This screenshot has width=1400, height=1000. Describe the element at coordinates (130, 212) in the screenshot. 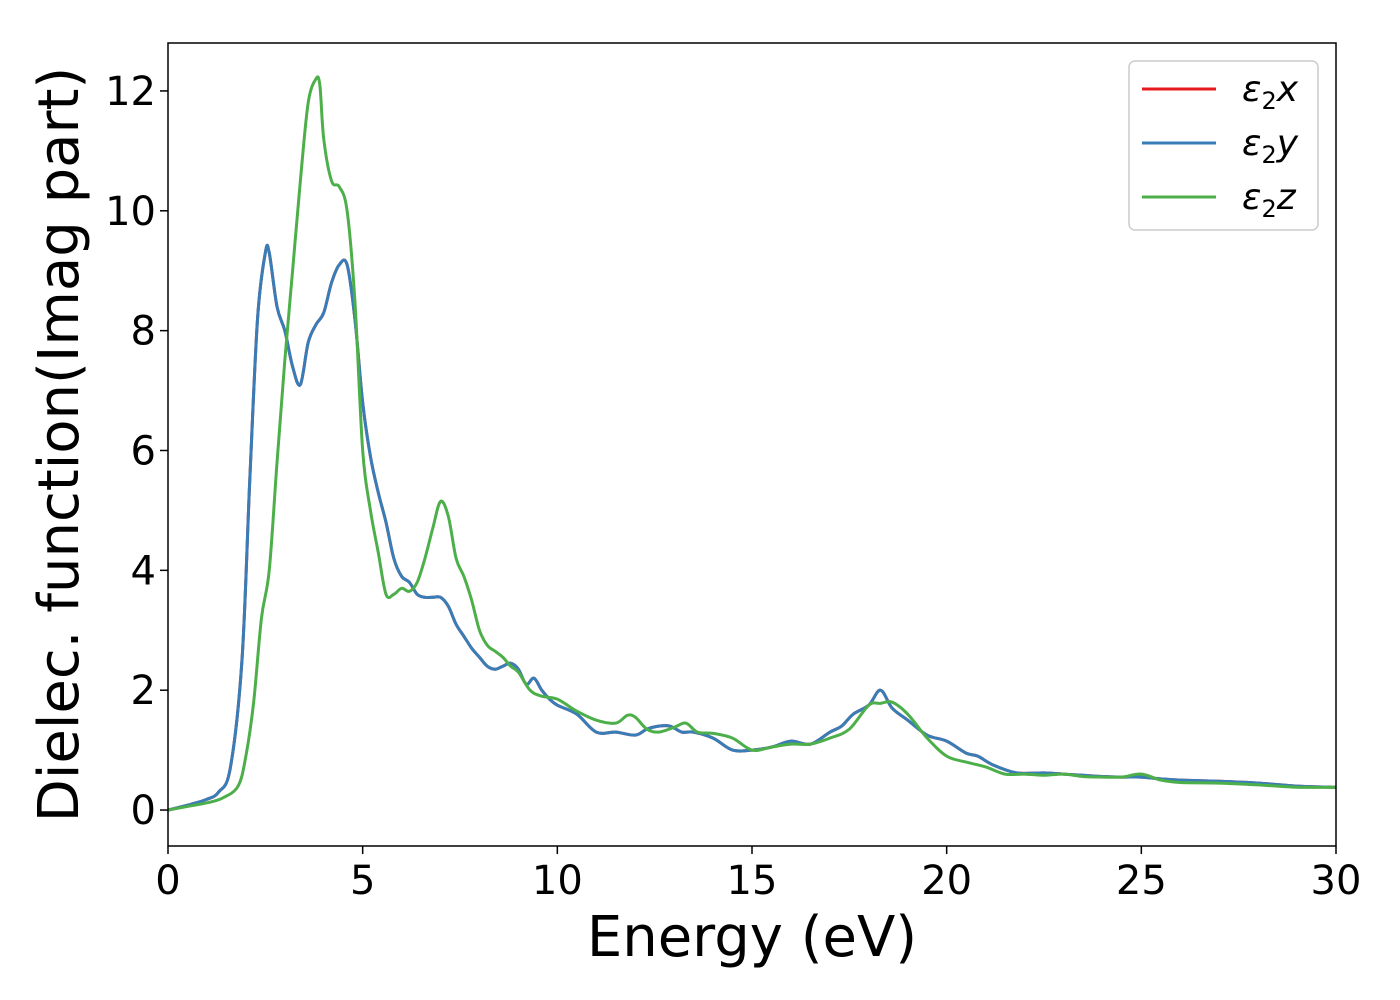

I see `y-tick-label: 10` at that location.